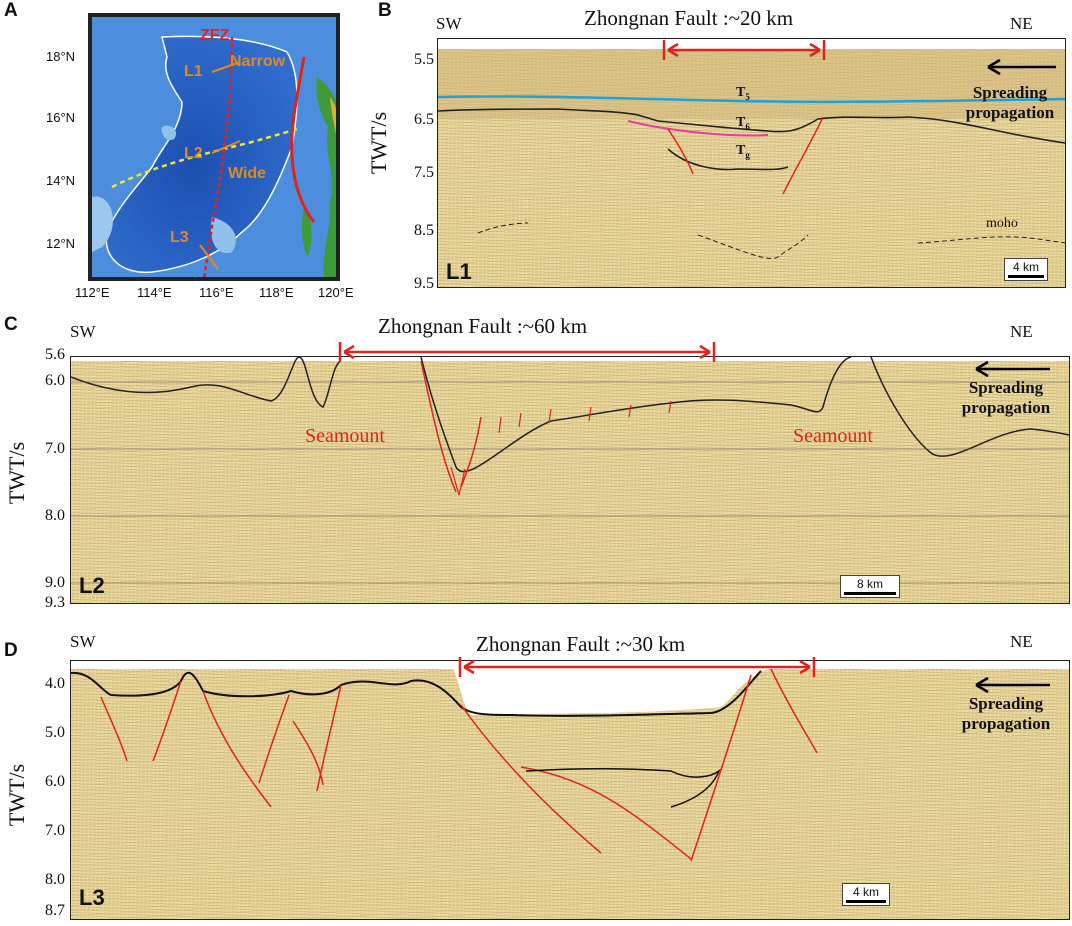  Describe the element at coordinates (833, 436) in the screenshot. I see `seamount-right-label: Seamount` at that location.